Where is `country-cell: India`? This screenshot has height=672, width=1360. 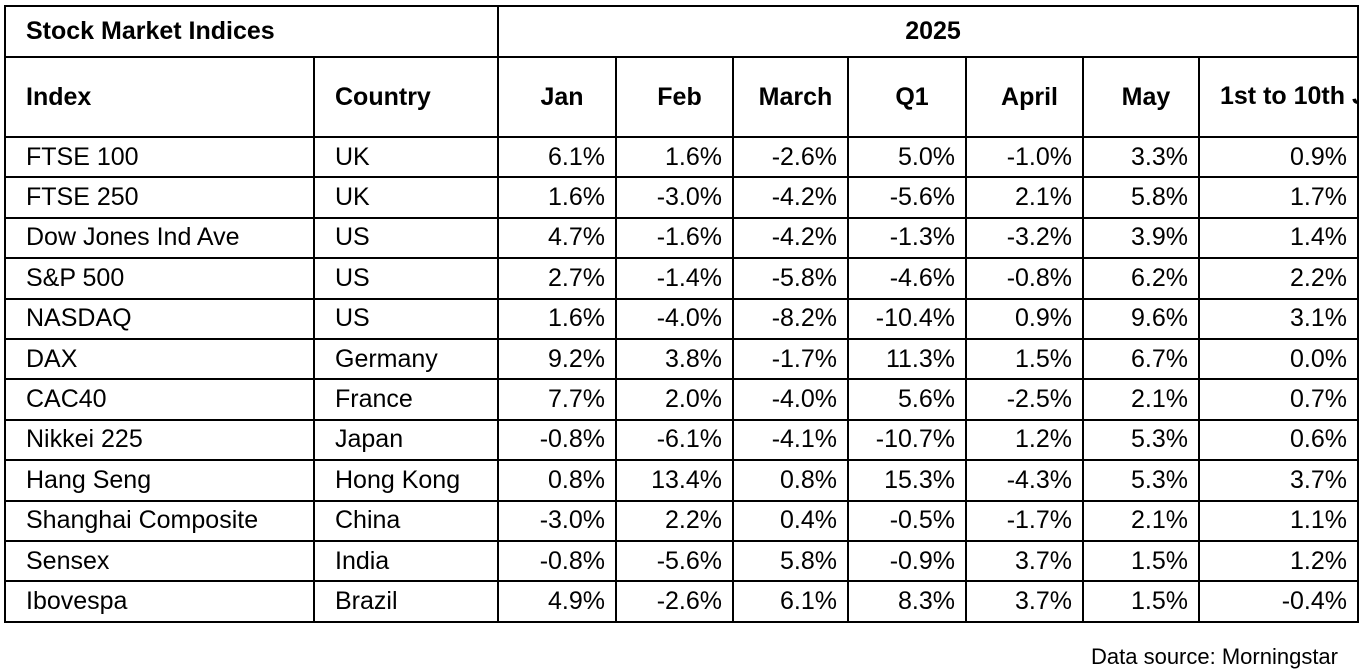 country-cell: India is located at coordinates (406, 561).